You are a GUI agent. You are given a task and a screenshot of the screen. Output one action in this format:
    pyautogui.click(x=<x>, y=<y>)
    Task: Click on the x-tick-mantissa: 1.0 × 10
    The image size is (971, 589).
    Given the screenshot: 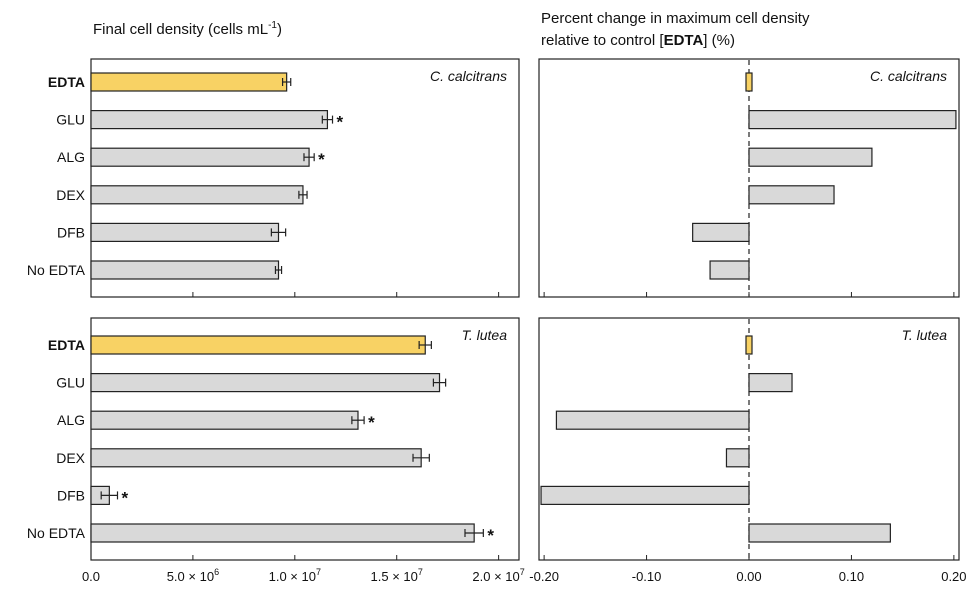 What is the action you would take?
    pyautogui.click(x=292, y=576)
    